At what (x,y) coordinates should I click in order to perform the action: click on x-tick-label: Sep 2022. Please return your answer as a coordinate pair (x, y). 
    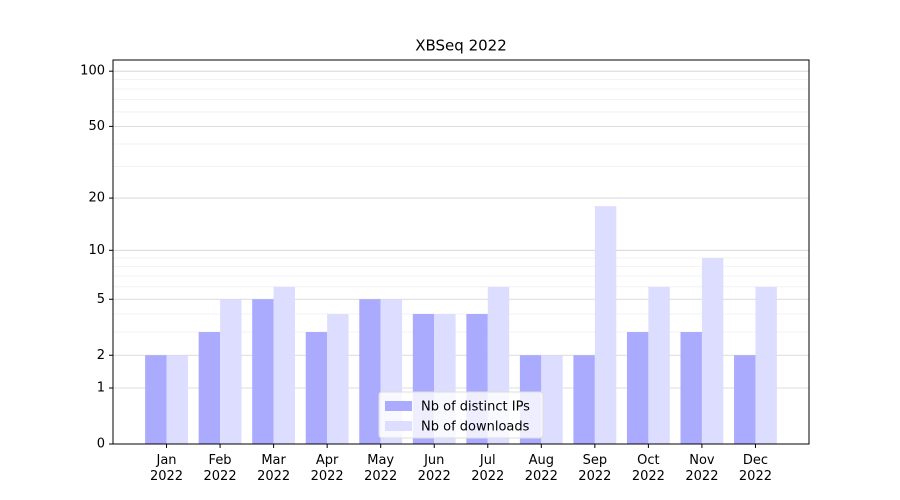
    Looking at the image, I should click on (595, 468).